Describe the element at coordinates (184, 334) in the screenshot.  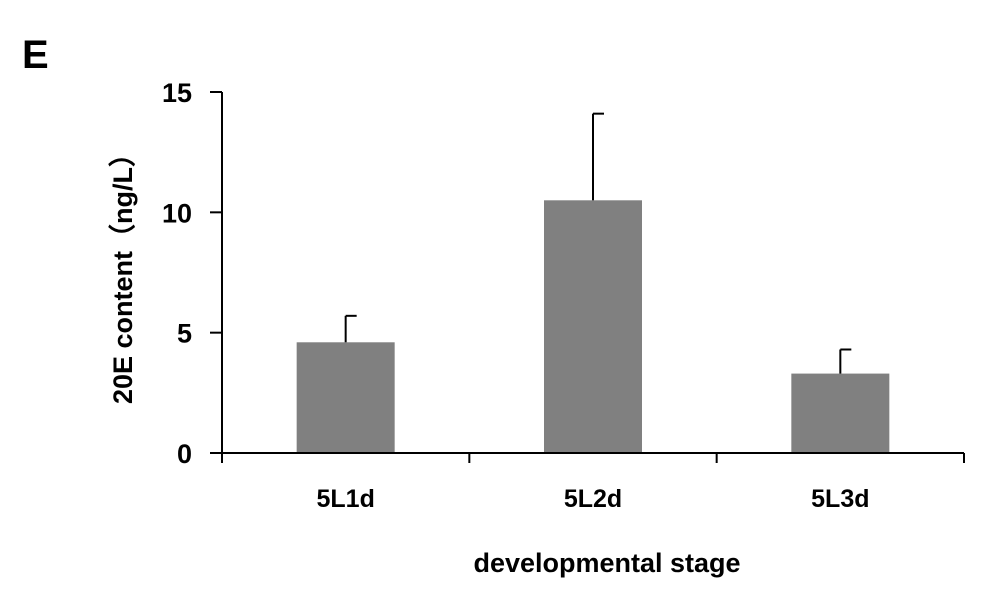
I see `y-tick-label: 5` at that location.